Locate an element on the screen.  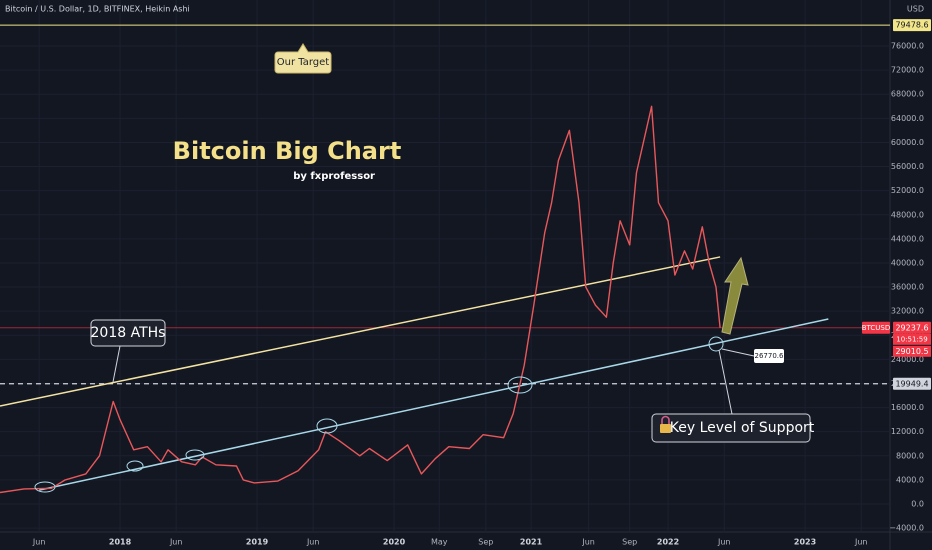
symbol-label: BTCUSD is located at coordinates (876, 328).